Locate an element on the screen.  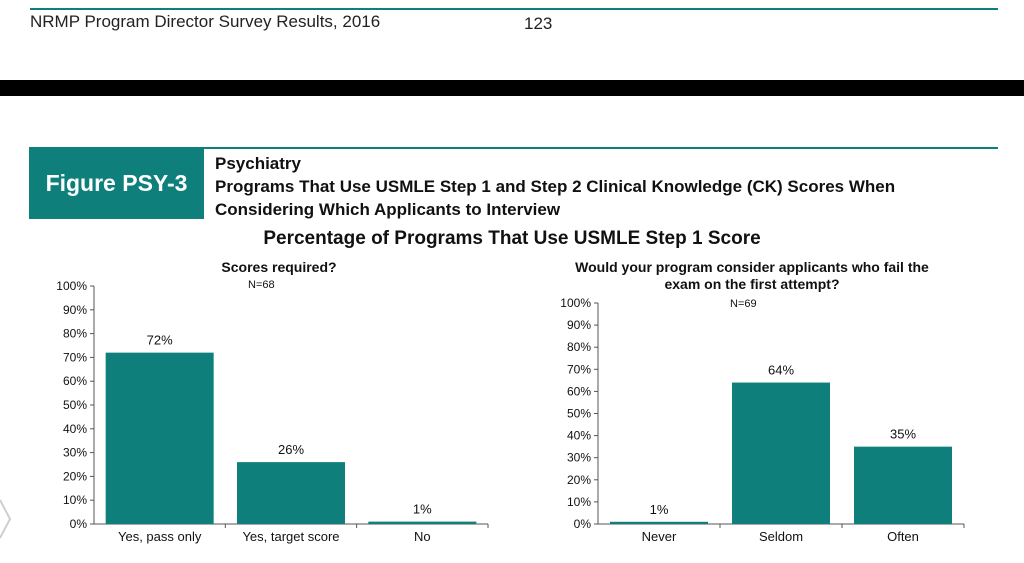
black-band is located at coordinates (512, 88).